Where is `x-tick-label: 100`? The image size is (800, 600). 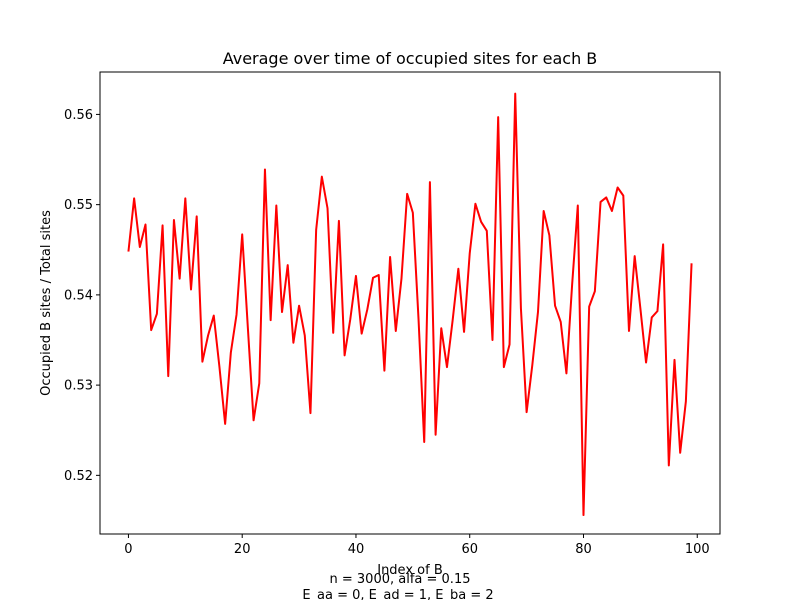
x-tick-label: 100 is located at coordinates (697, 549).